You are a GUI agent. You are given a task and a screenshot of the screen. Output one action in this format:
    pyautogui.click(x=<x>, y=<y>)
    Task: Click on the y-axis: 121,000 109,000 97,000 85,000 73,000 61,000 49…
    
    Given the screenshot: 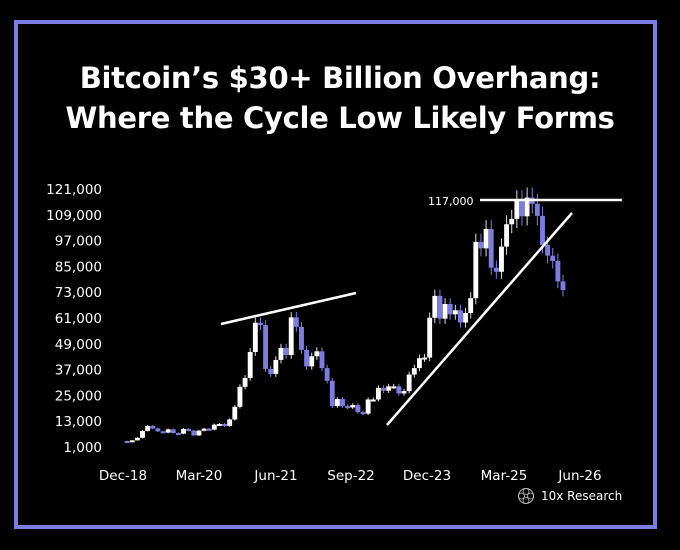 What is the action you would take?
    pyautogui.click(x=74, y=319)
    